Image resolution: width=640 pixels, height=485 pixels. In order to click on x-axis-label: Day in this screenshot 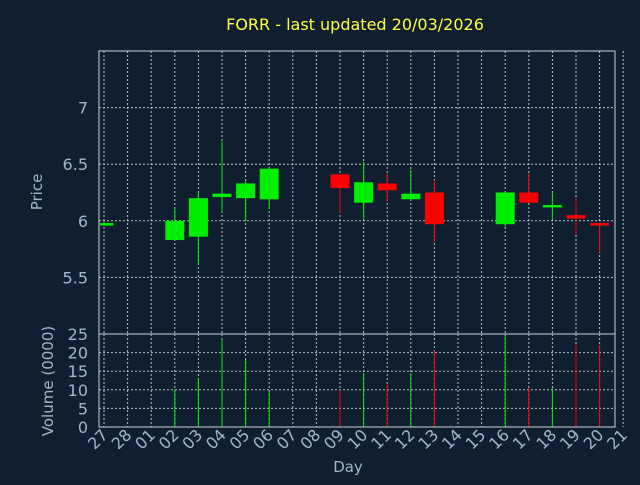, I will do `click(348, 467)`.